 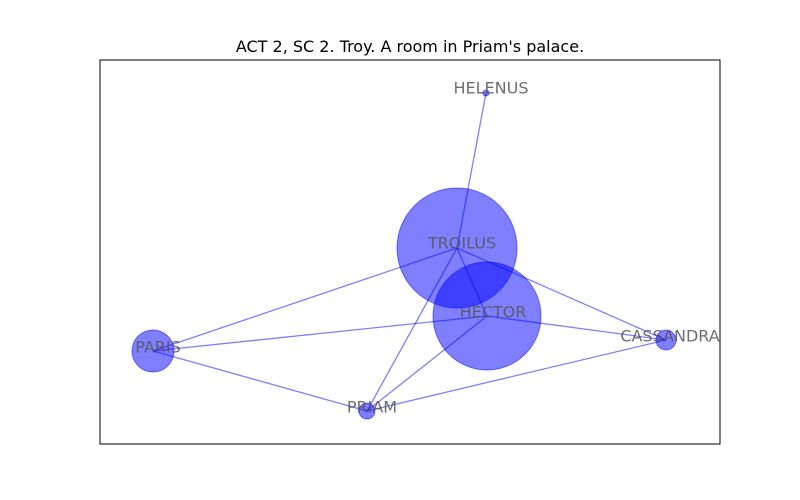 I want to click on node-label-cassandra: CASSANDRA, so click(x=669, y=336).